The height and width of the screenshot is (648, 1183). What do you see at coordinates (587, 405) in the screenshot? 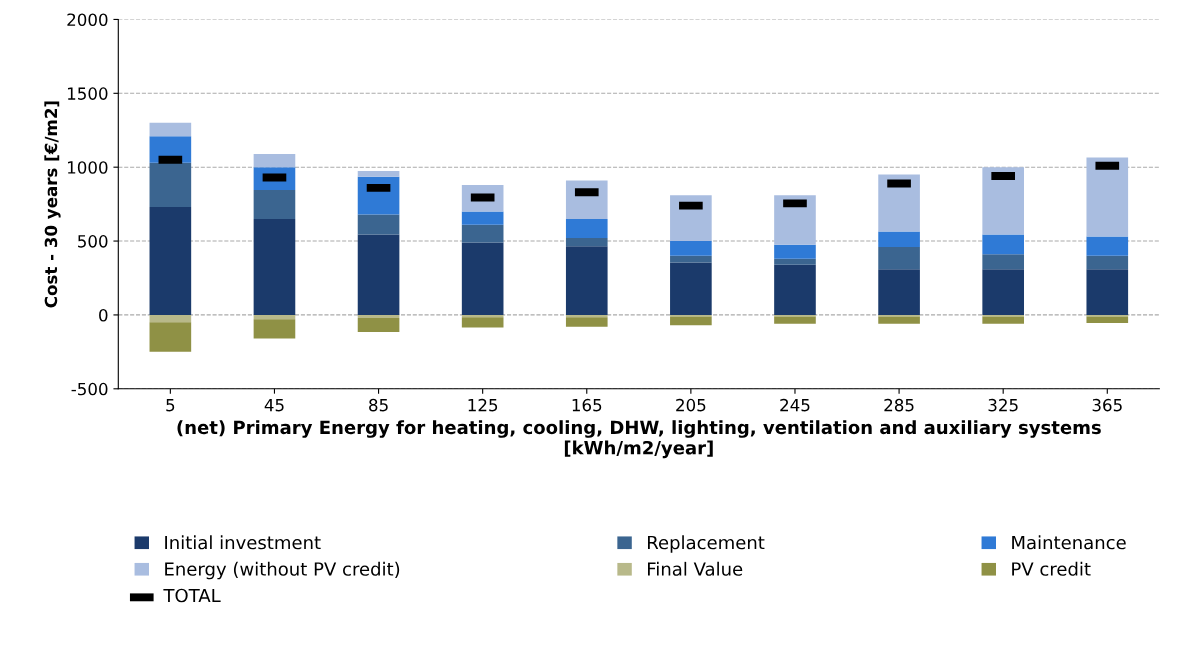
I see `x-tick-label: 165` at bounding box center [587, 405].